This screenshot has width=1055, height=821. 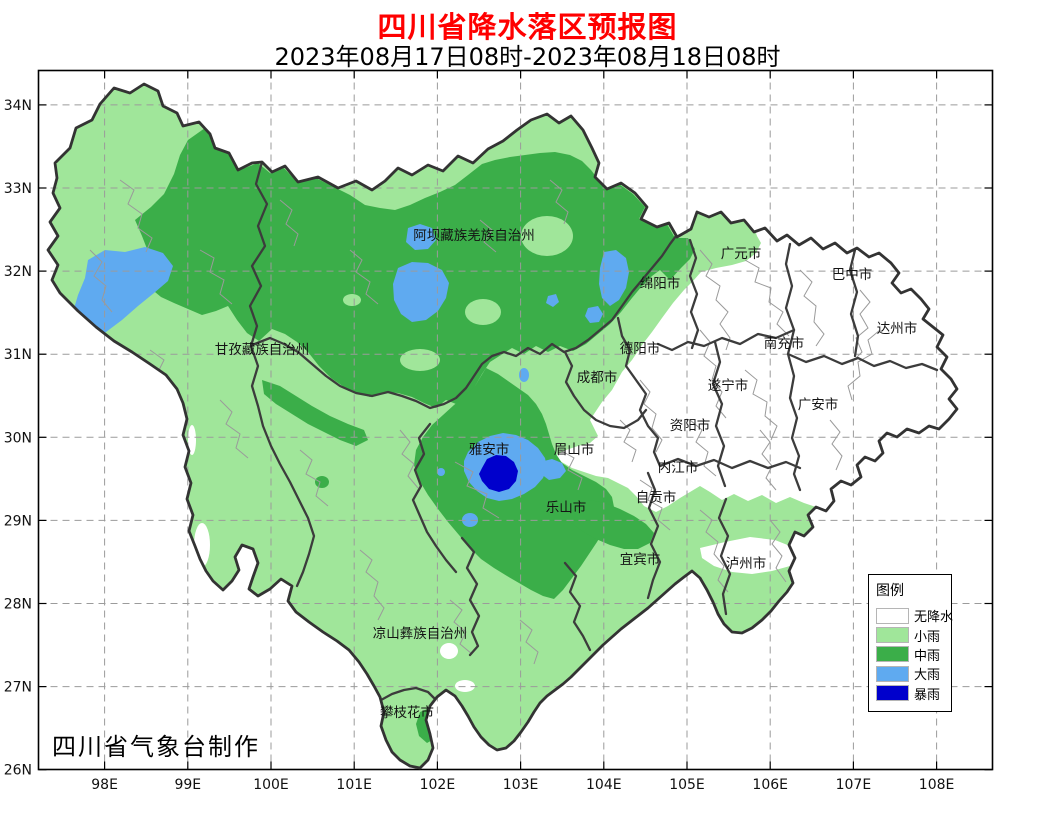 What do you see at coordinates (104, 785) in the screenshot?
I see `lon-label: 98E` at bounding box center [104, 785].